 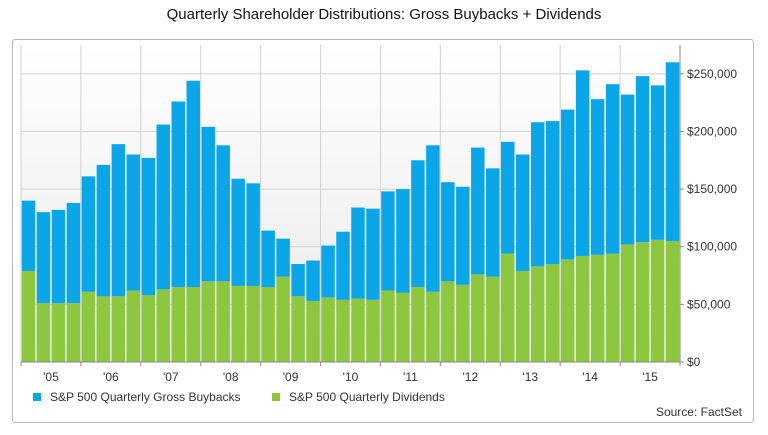 I want to click on legend-dividends: S&P 500 Quarterly Dividends, so click(x=358, y=397).